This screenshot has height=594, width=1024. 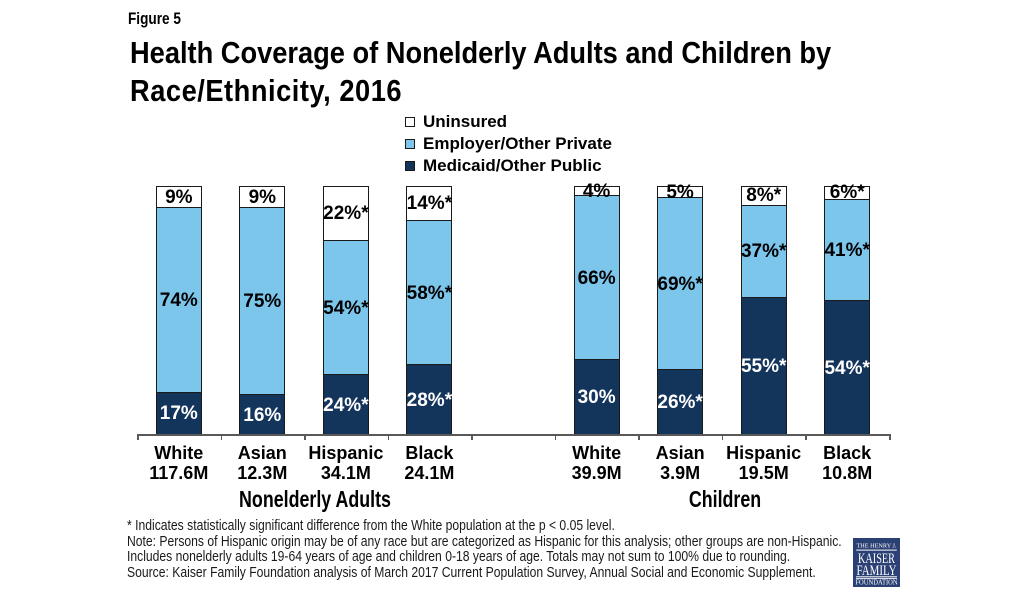 I want to click on svg-text: FOUNDATION, so click(x=876, y=582).